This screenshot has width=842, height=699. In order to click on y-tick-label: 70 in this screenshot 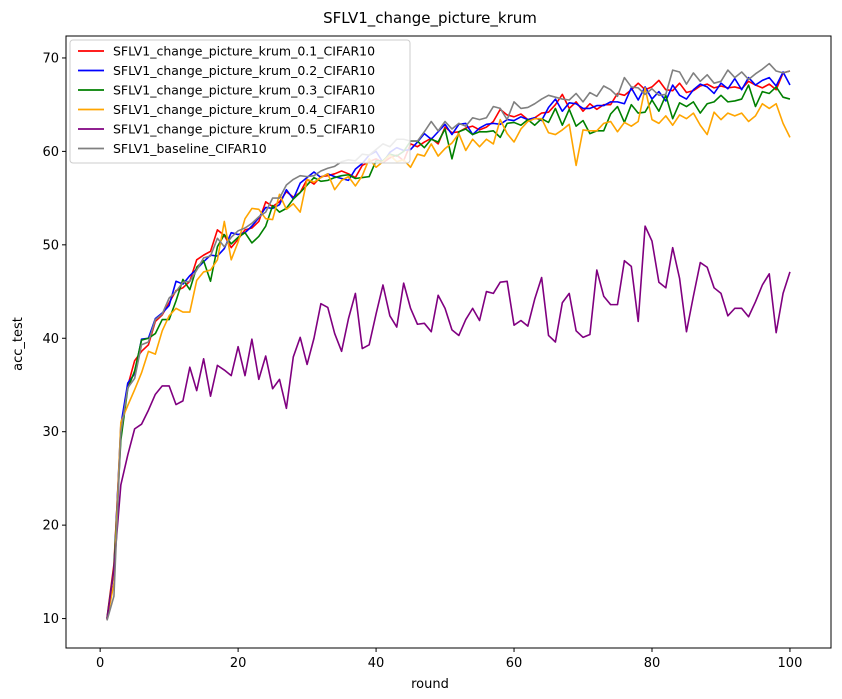, I will do `click(50, 58)`.